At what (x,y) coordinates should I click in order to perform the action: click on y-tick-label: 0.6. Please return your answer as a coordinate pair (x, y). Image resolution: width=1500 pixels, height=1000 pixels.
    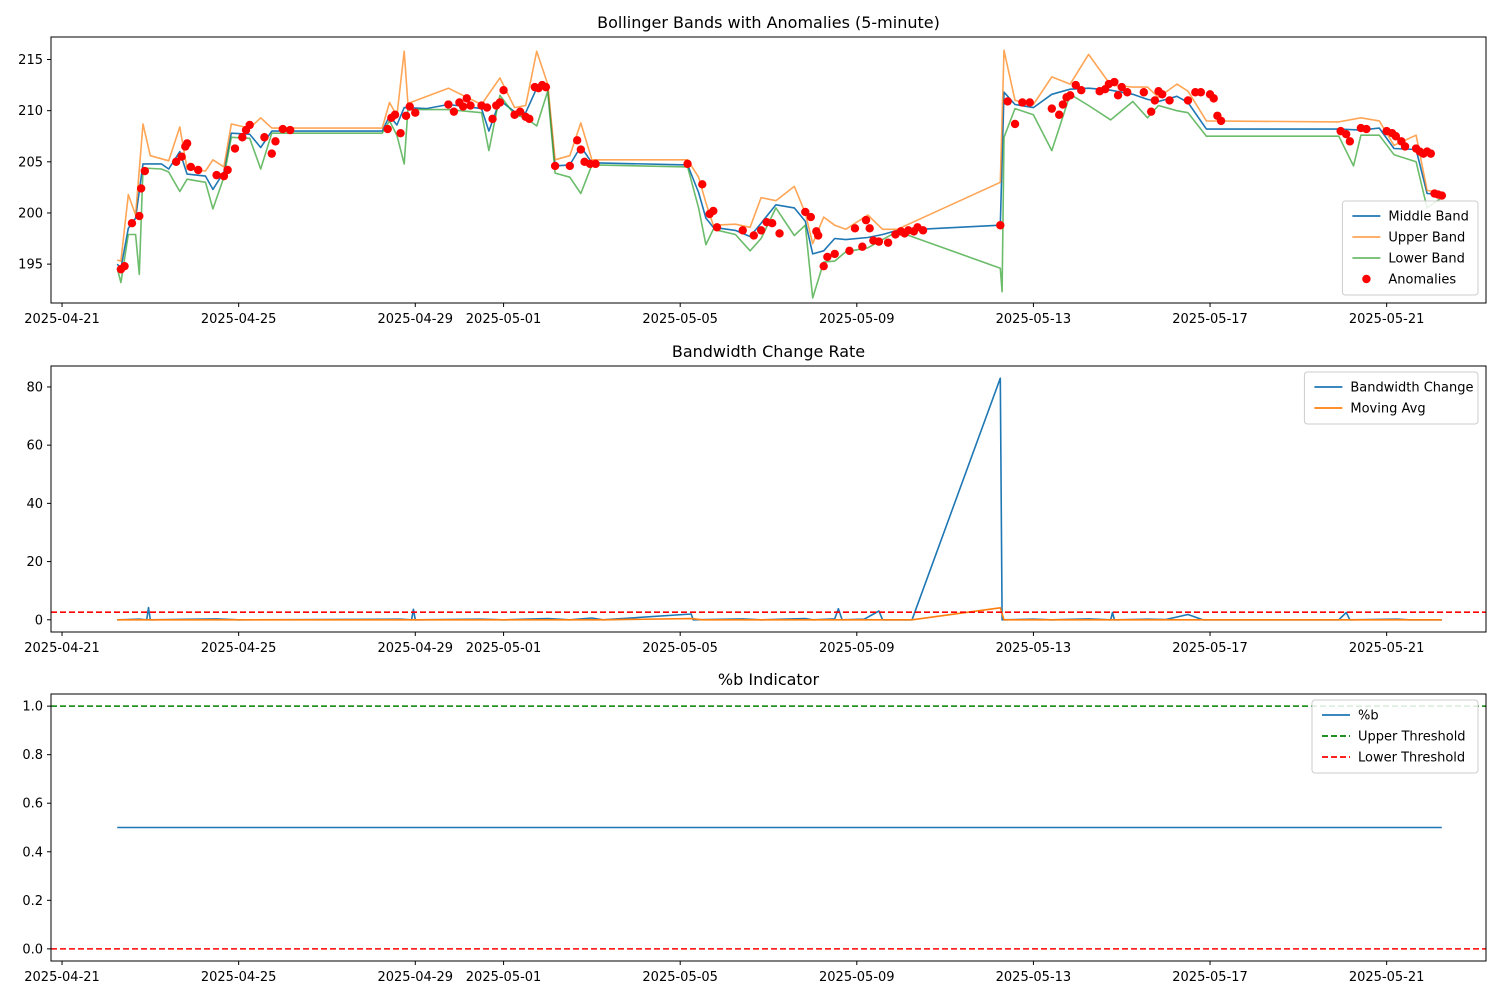
    Looking at the image, I should click on (32, 804).